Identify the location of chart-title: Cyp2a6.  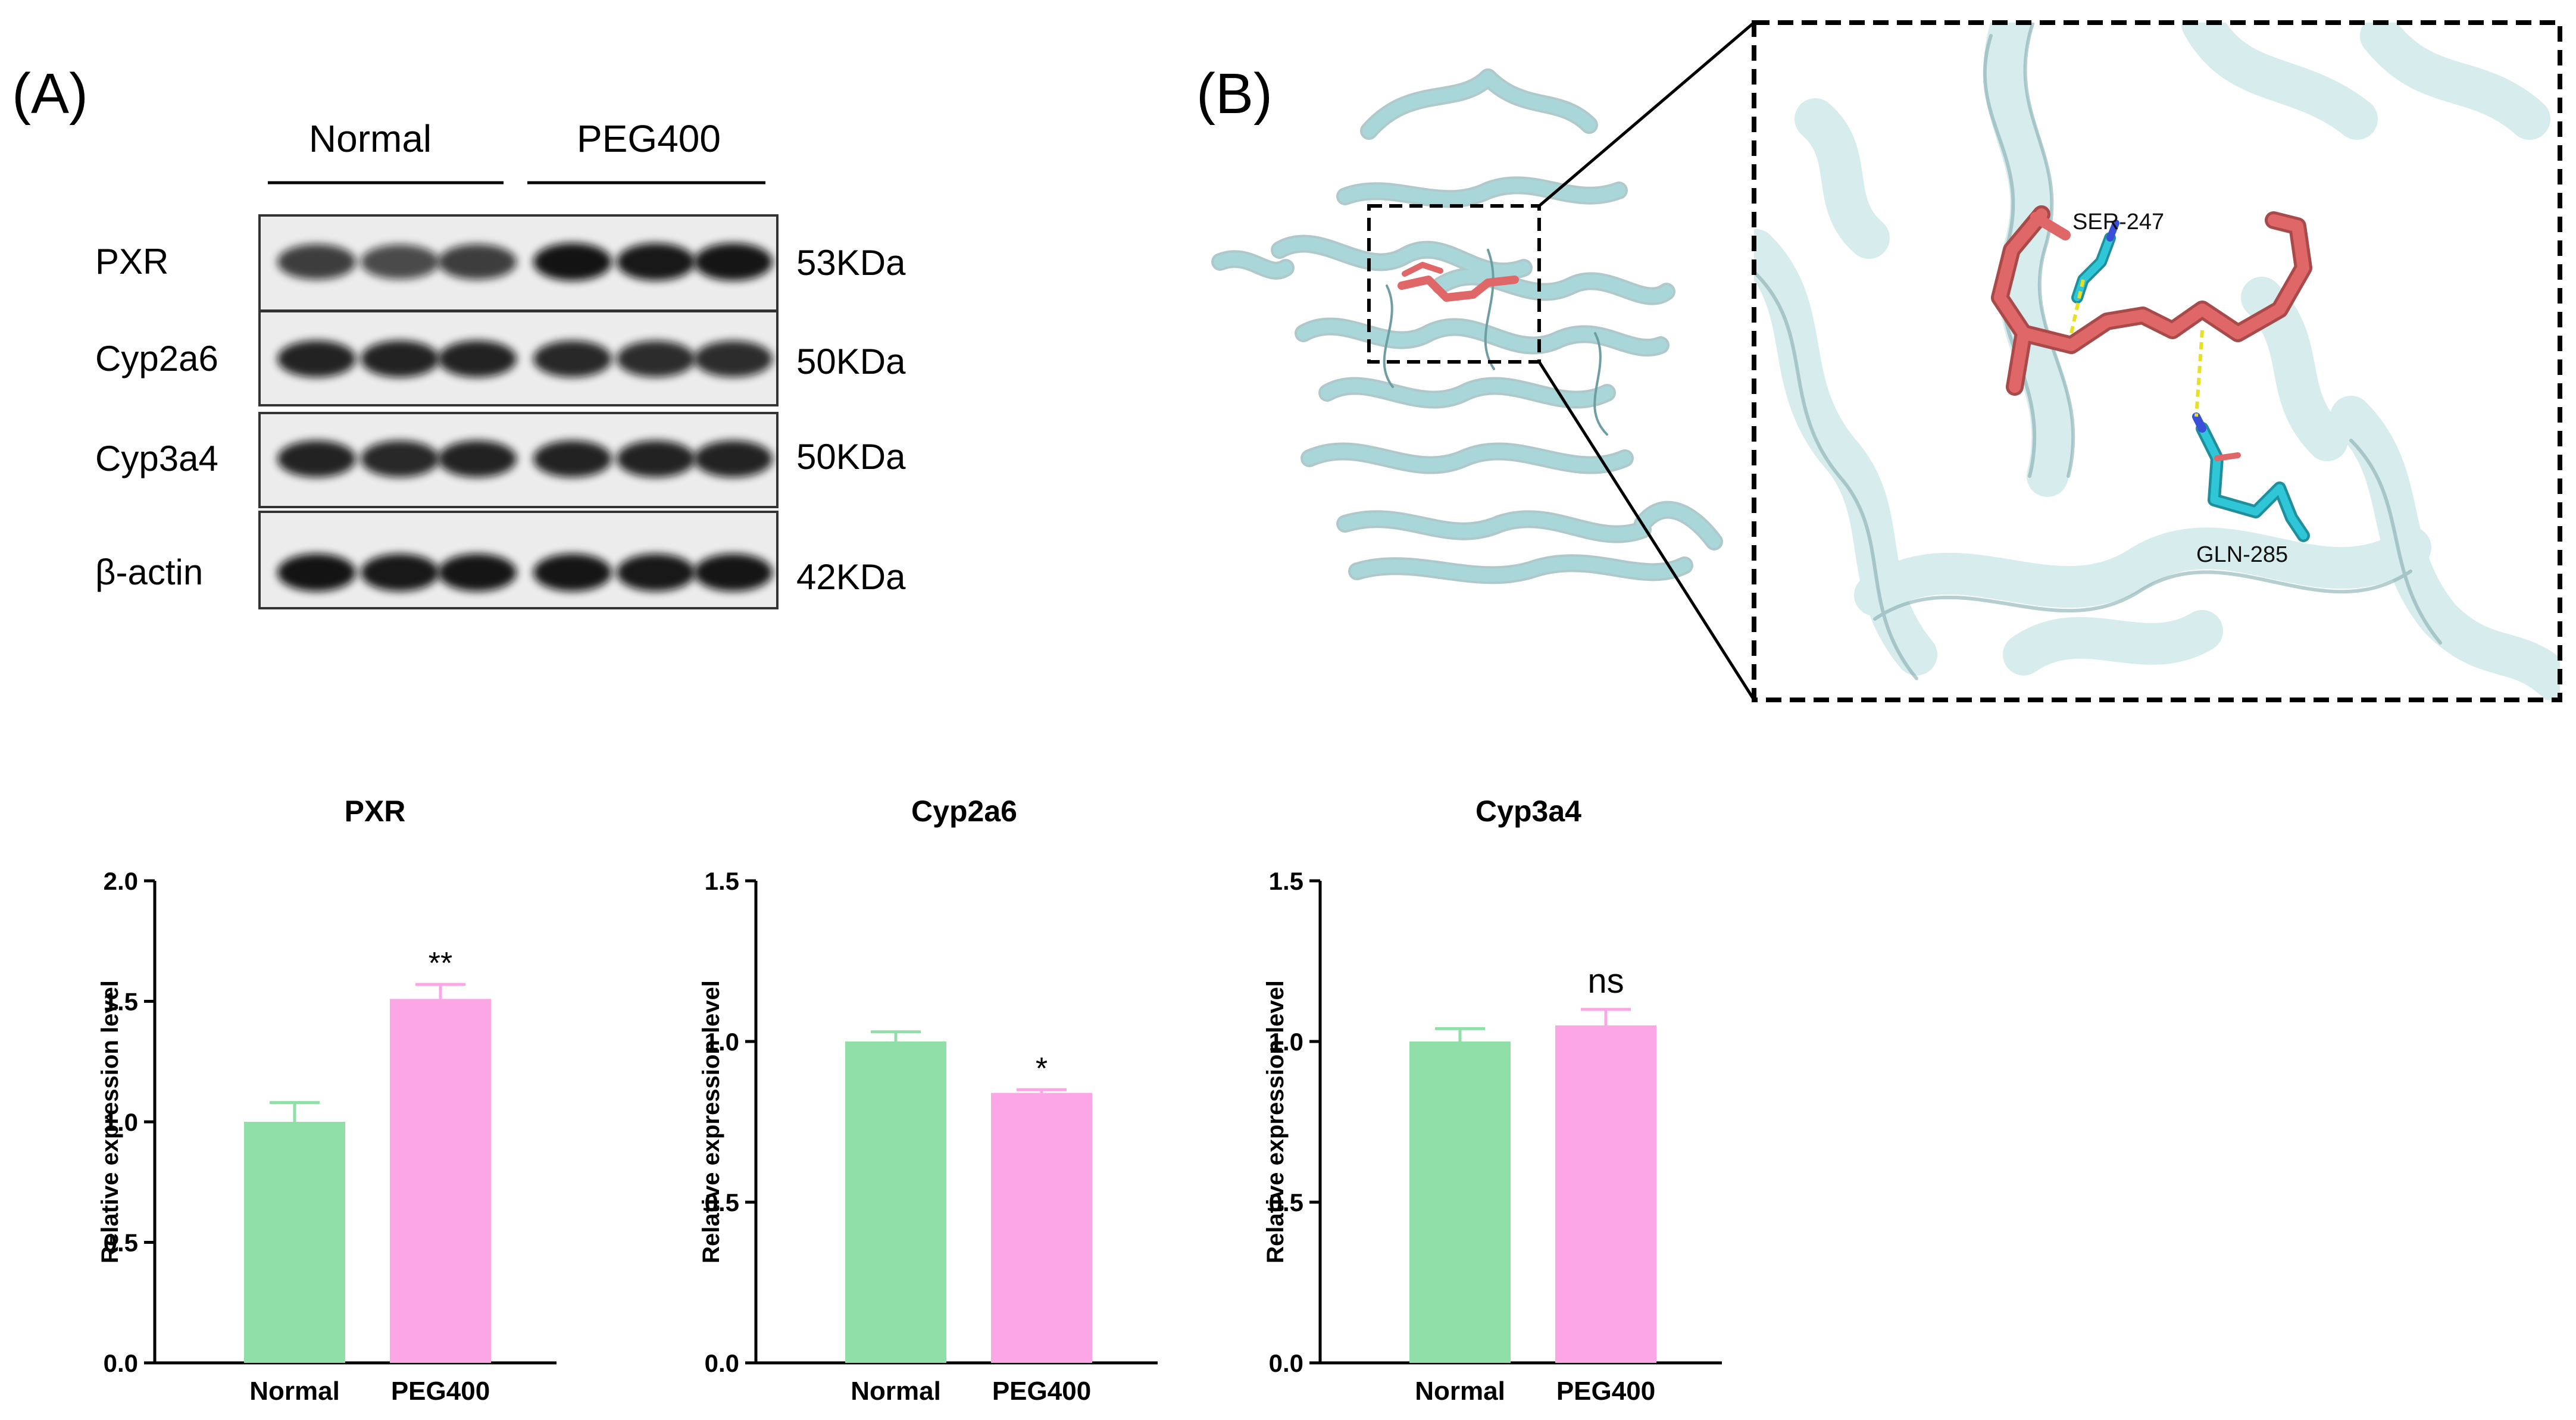
(964, 811).